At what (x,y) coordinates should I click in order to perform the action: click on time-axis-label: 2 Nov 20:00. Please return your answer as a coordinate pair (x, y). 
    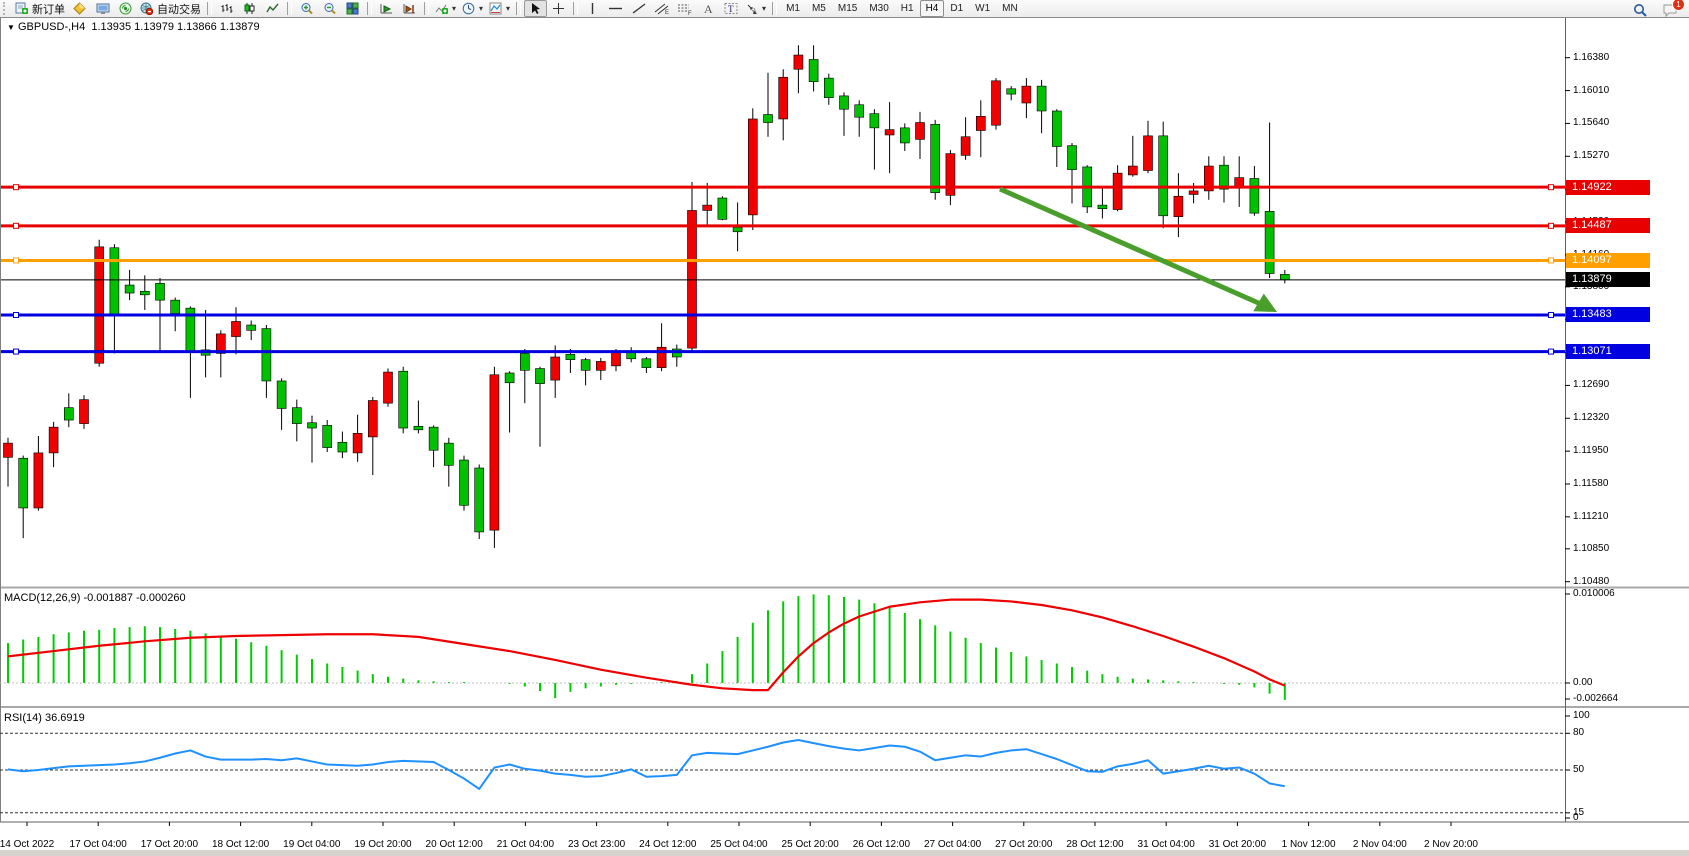
    Looking at the image, I should click on (1451, 844).